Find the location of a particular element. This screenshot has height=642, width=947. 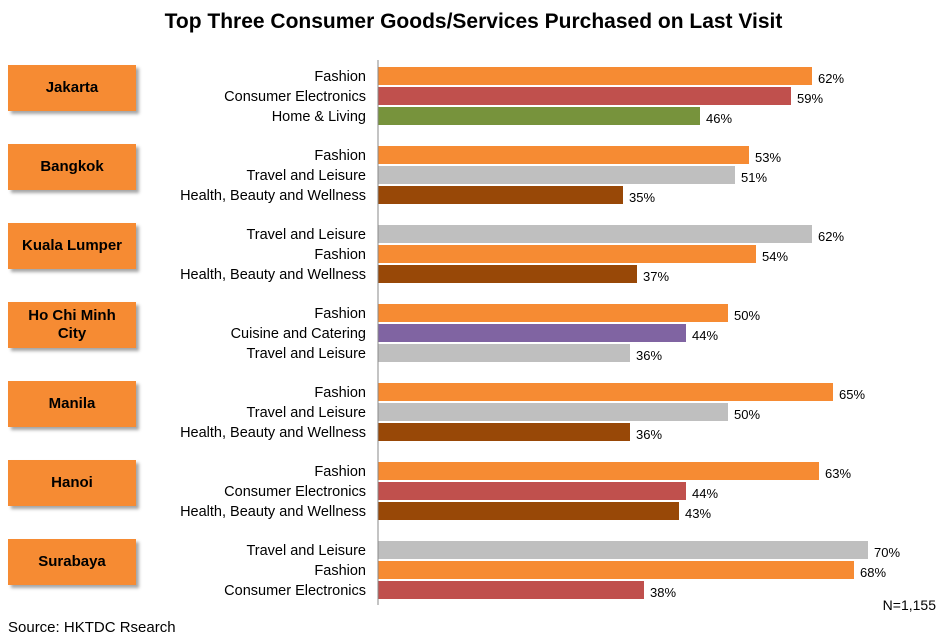

city-name: Jakarta is located at coordinates (72, 87).